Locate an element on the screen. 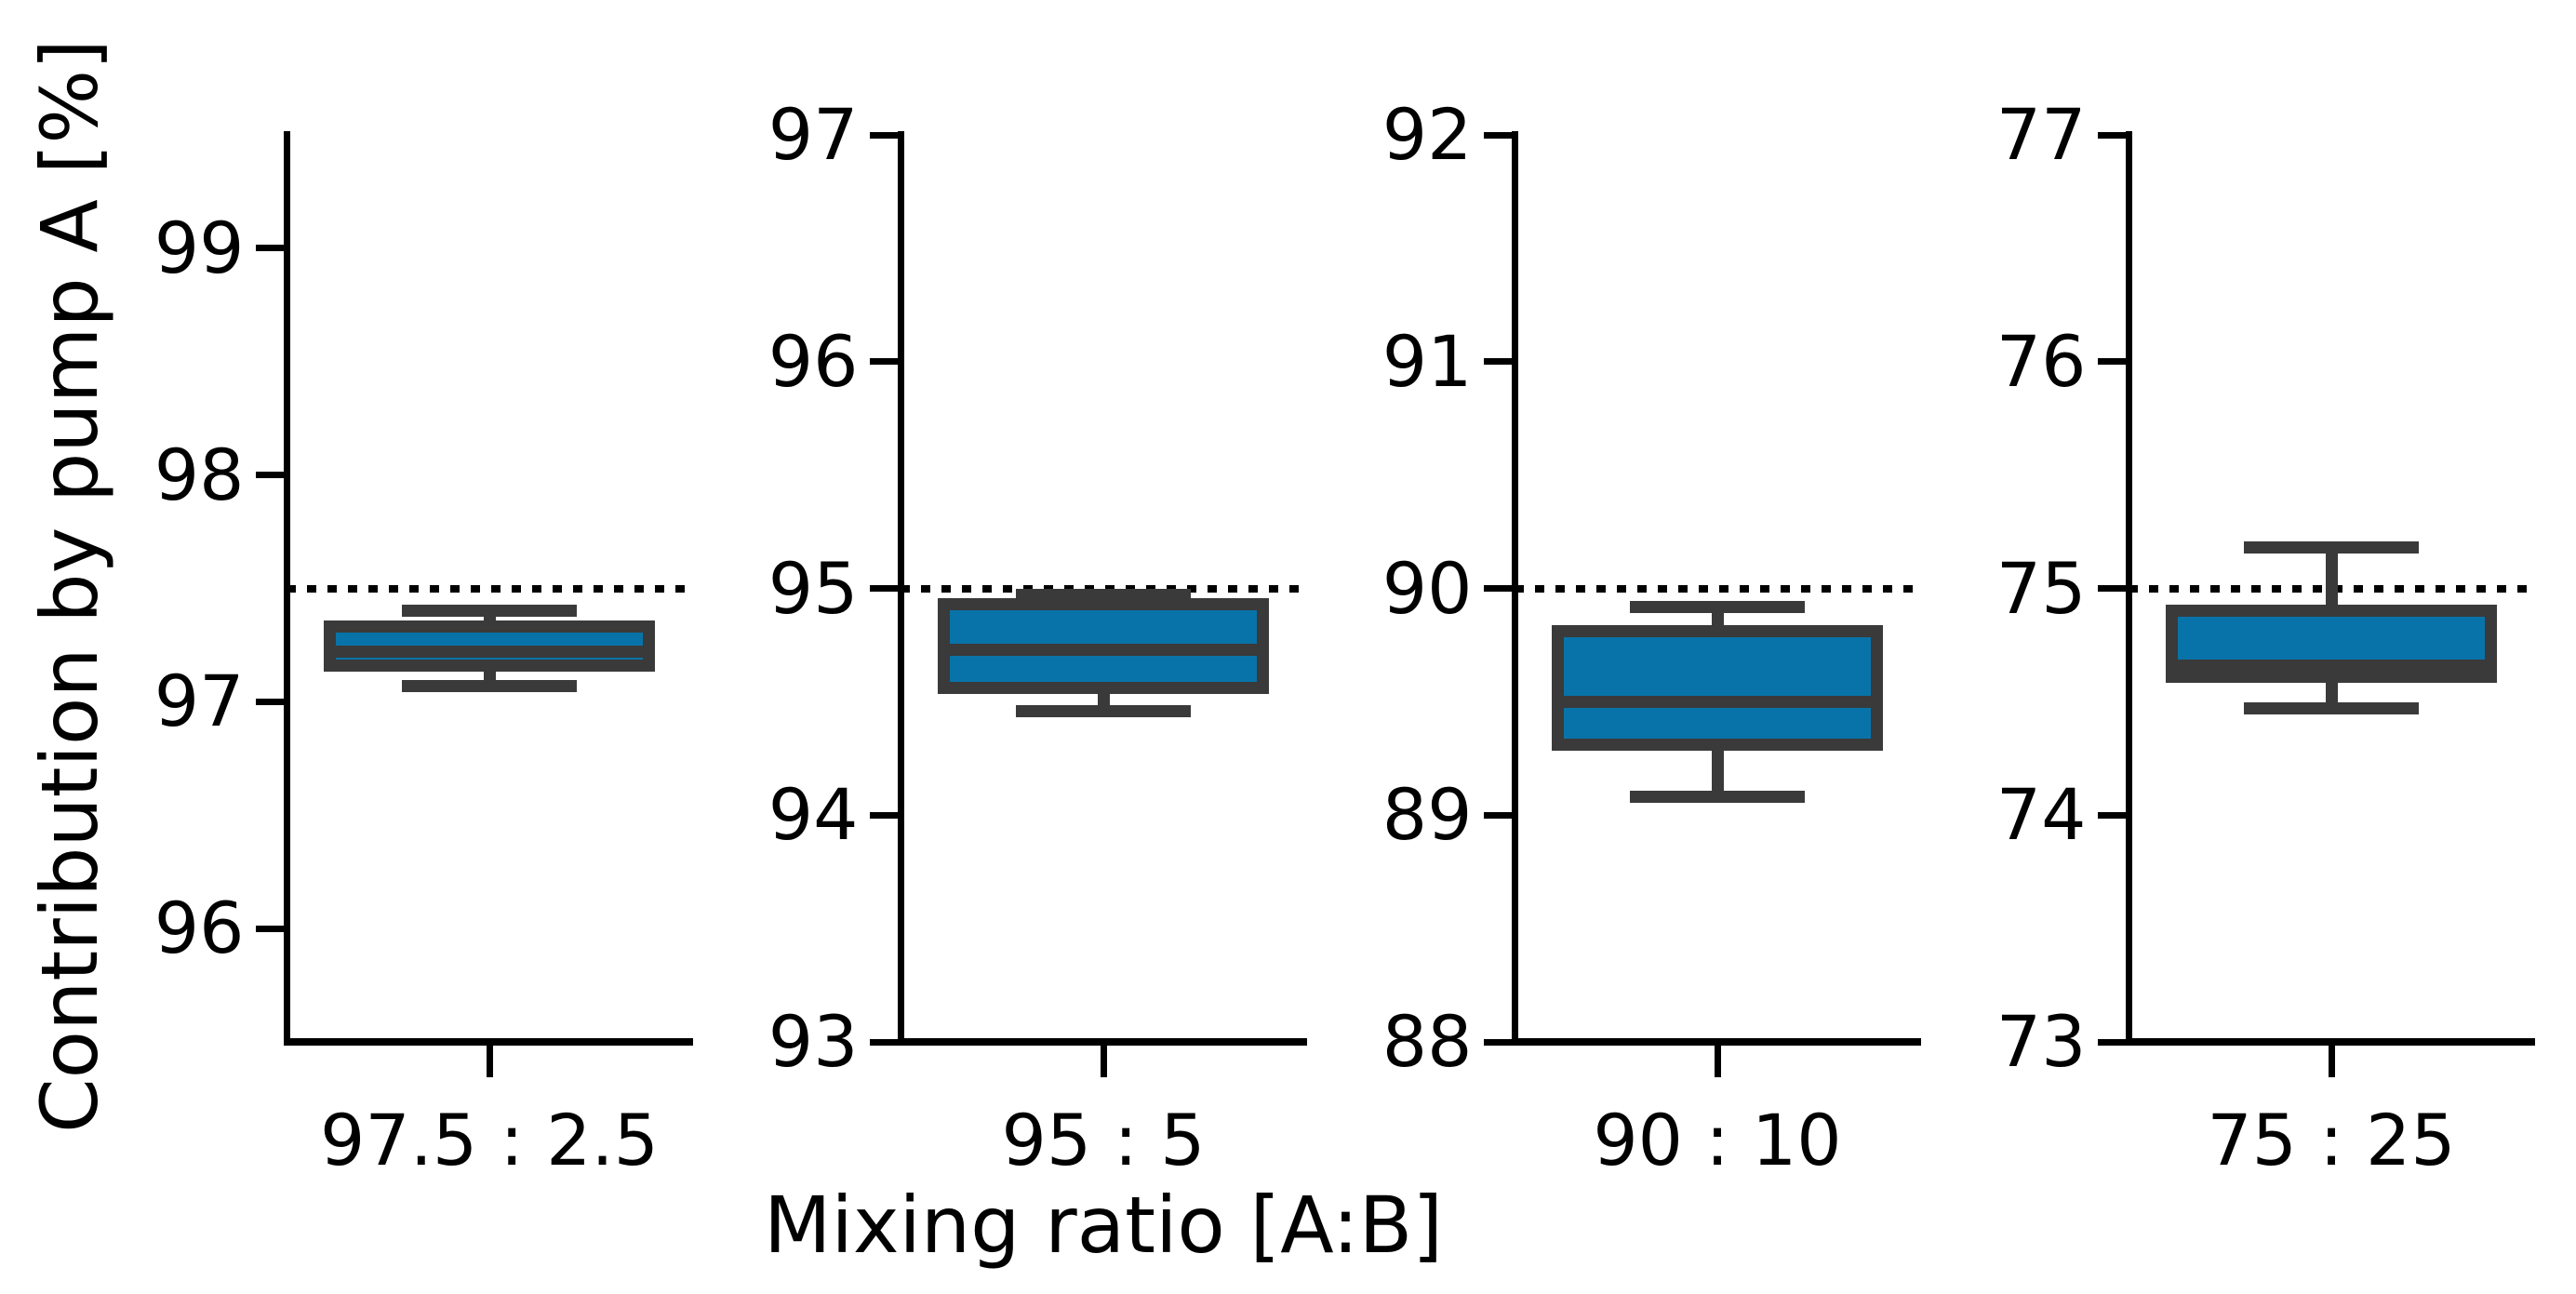 Image resolution: width=2576 pixels, height=1294 pixels. y-tick-label: 74 is located at coordinates (2041, 815).